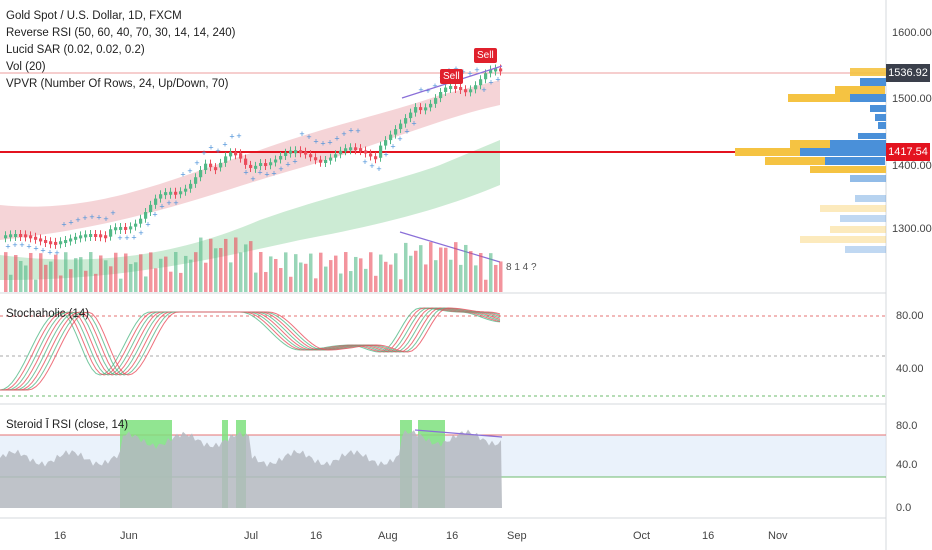  What do you see at coordinates (778, 536) in the screenshot?
I see `time-axis-label: Nov` at bounding box center [778, 536].